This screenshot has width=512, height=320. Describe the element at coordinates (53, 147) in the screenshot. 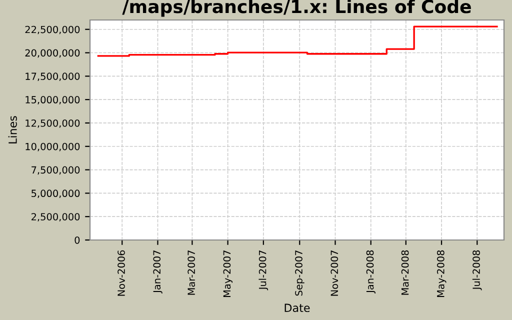

I see `y-tick-label: 10,000,000` at that location.